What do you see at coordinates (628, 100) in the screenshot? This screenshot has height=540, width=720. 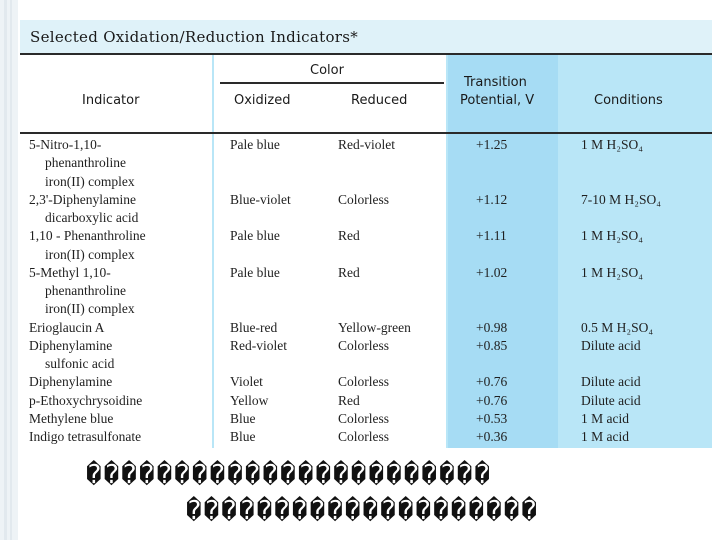 I see `header-conditions: Conditions` at bounding box center [628, 100].